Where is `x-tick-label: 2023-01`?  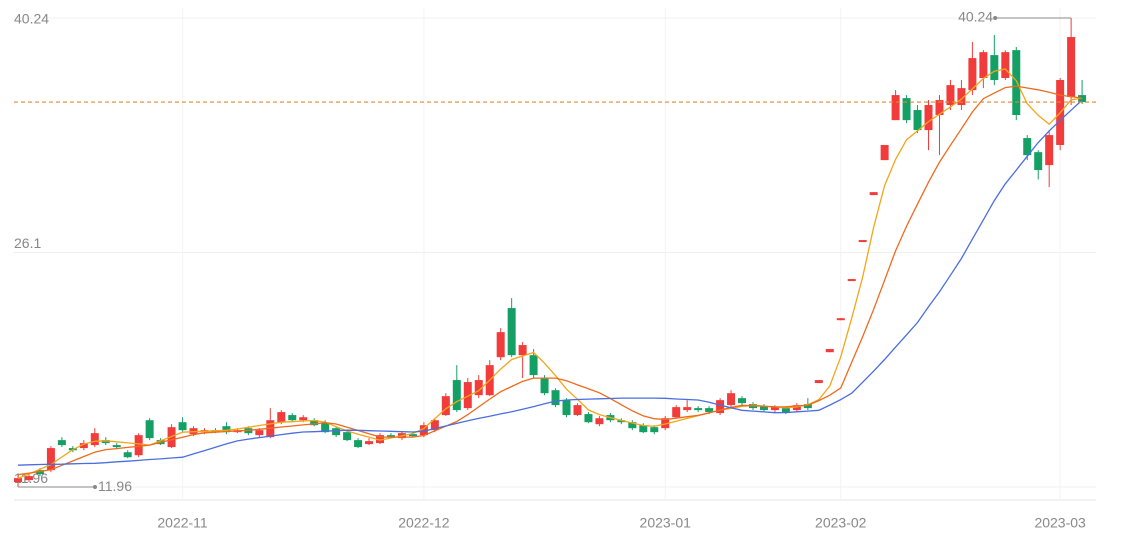
x-tick-label: 2023-01 is located at coordinates (666, 523).